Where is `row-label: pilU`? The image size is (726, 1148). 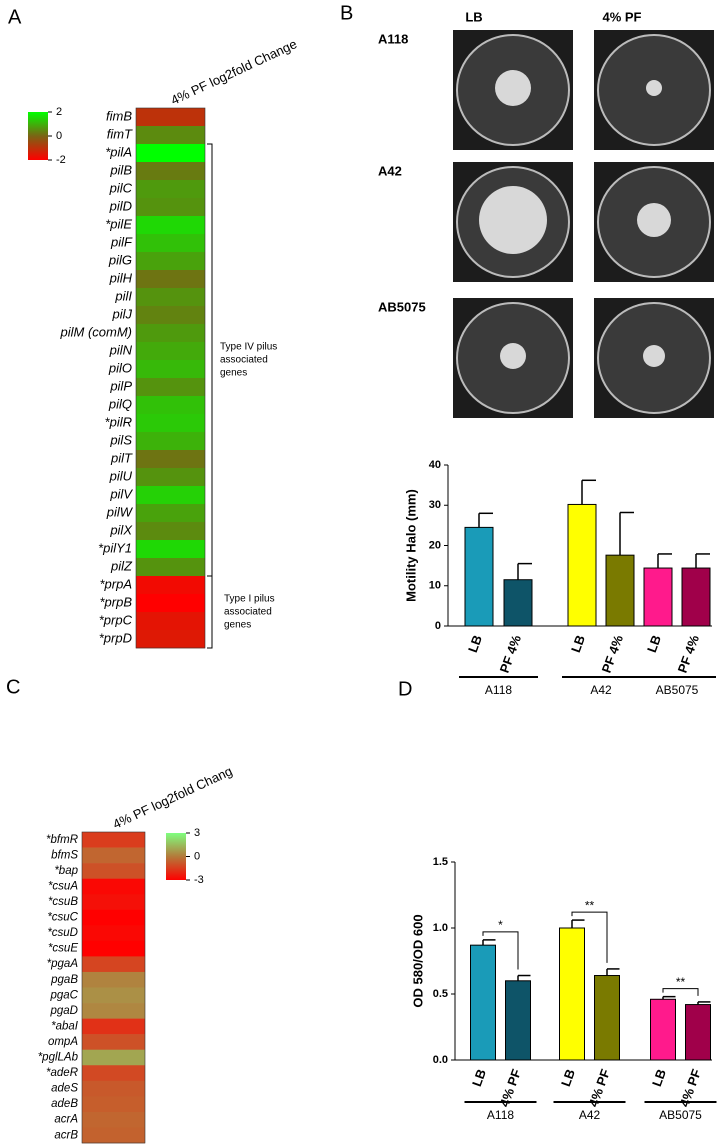
row-label: pilU is located at coordinates (121, 475).